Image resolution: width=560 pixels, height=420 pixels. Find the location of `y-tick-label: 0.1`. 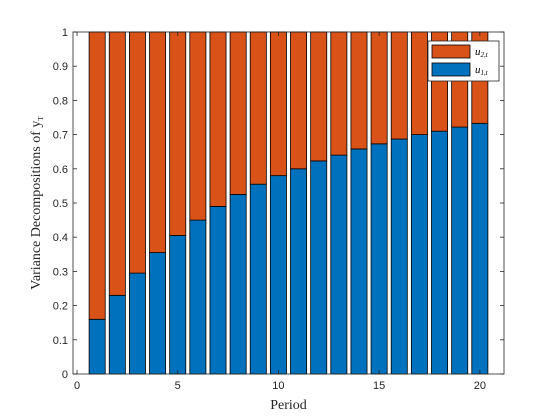

y-tick-label: 0.1 is located at coordinates (60, 341).